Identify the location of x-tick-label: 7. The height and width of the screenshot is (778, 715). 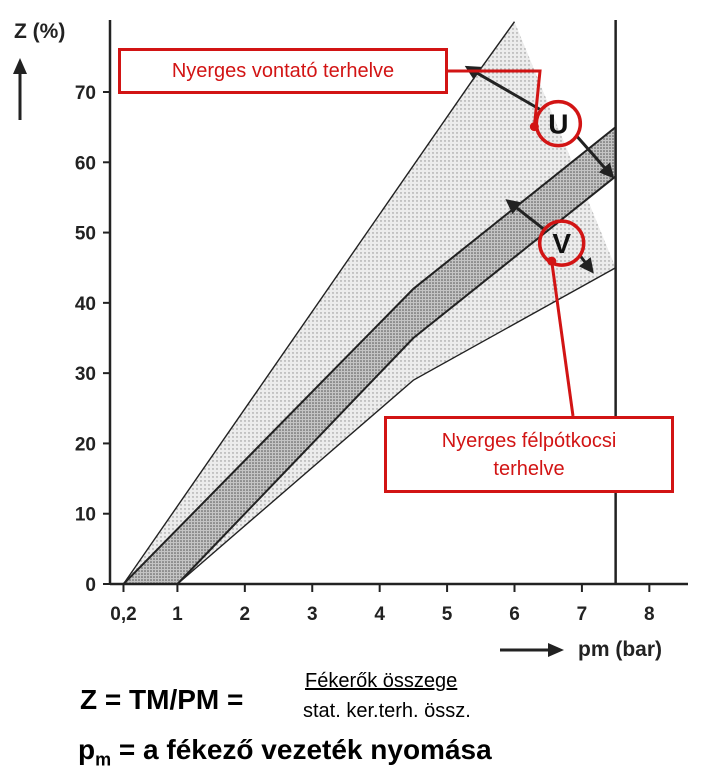
(582, 614).